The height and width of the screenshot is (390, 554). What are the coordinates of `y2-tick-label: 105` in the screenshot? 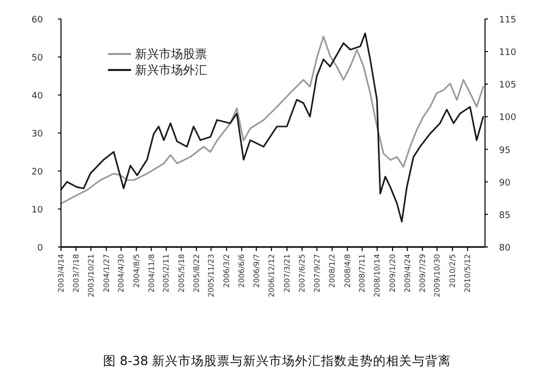 It's located at (507, 85).